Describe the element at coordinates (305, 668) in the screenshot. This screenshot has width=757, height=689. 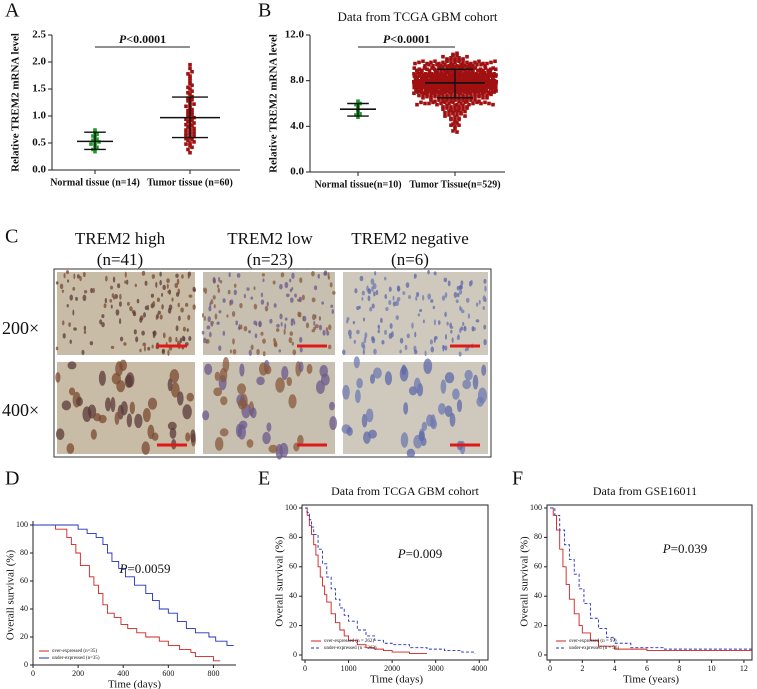
I see `x-tick-label: 0` at that location.